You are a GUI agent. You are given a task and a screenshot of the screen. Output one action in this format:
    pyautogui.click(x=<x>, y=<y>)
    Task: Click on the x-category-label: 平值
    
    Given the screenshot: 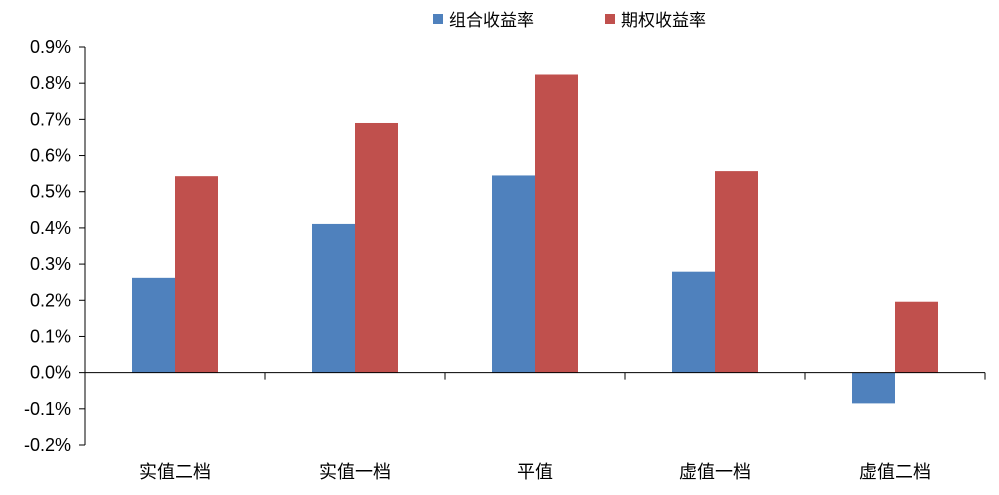 What is the action you would take?
    pyautogui.click(x=535, y=472)
    